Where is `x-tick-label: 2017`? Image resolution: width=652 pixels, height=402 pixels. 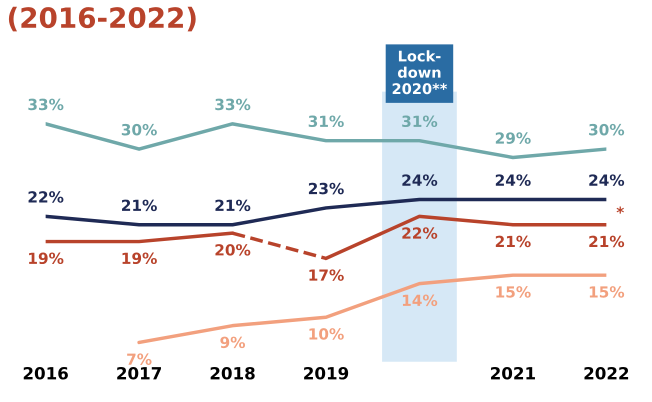
x-tick-label: 2017 is located at coordinates (139, 373).